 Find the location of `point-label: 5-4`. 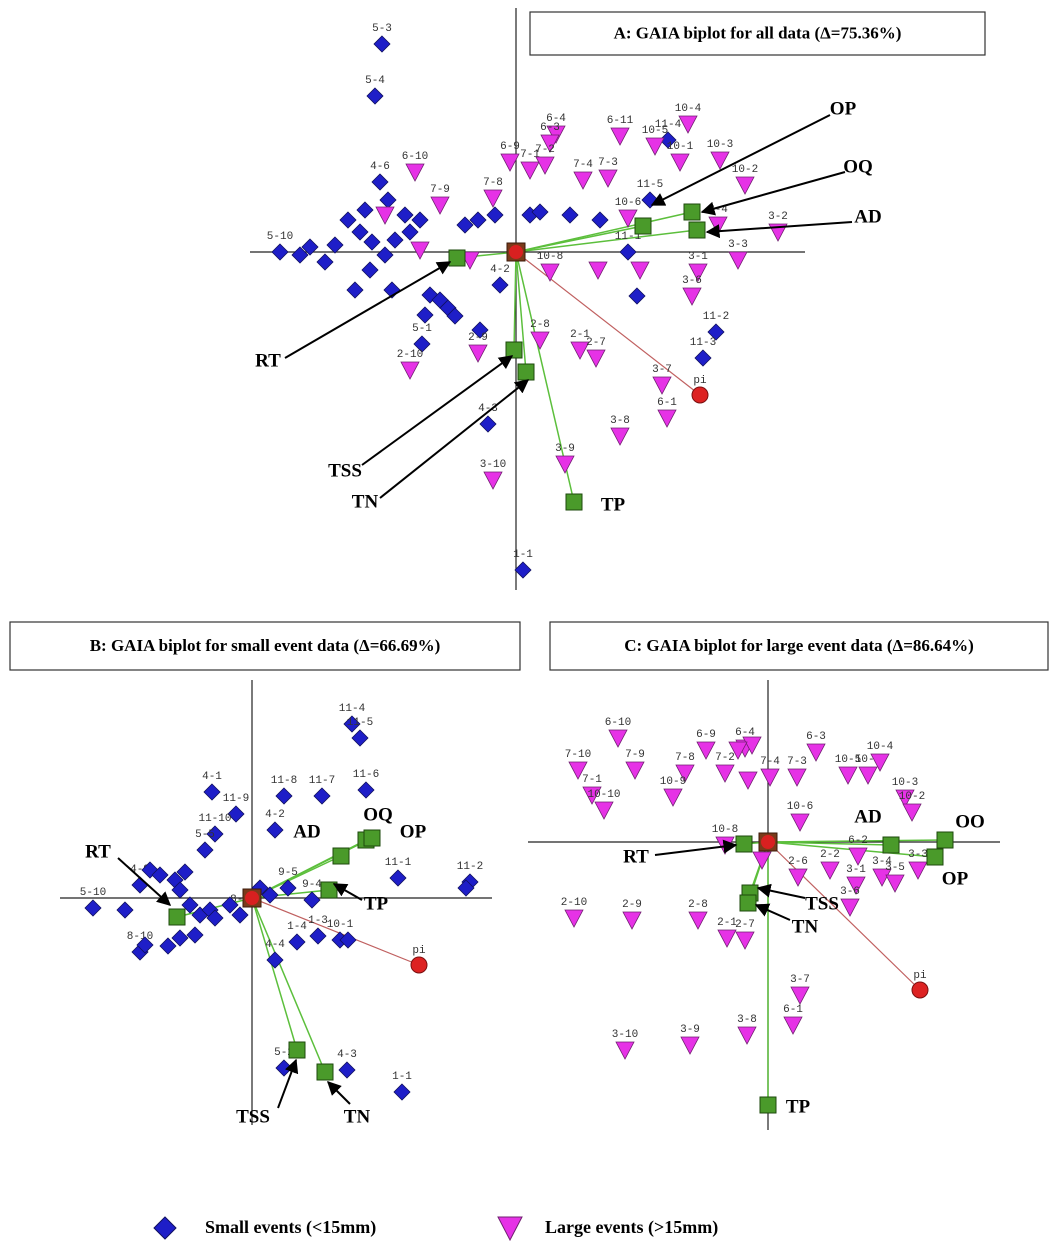

point-label: 5-4 is located at coordinates (375, 81).